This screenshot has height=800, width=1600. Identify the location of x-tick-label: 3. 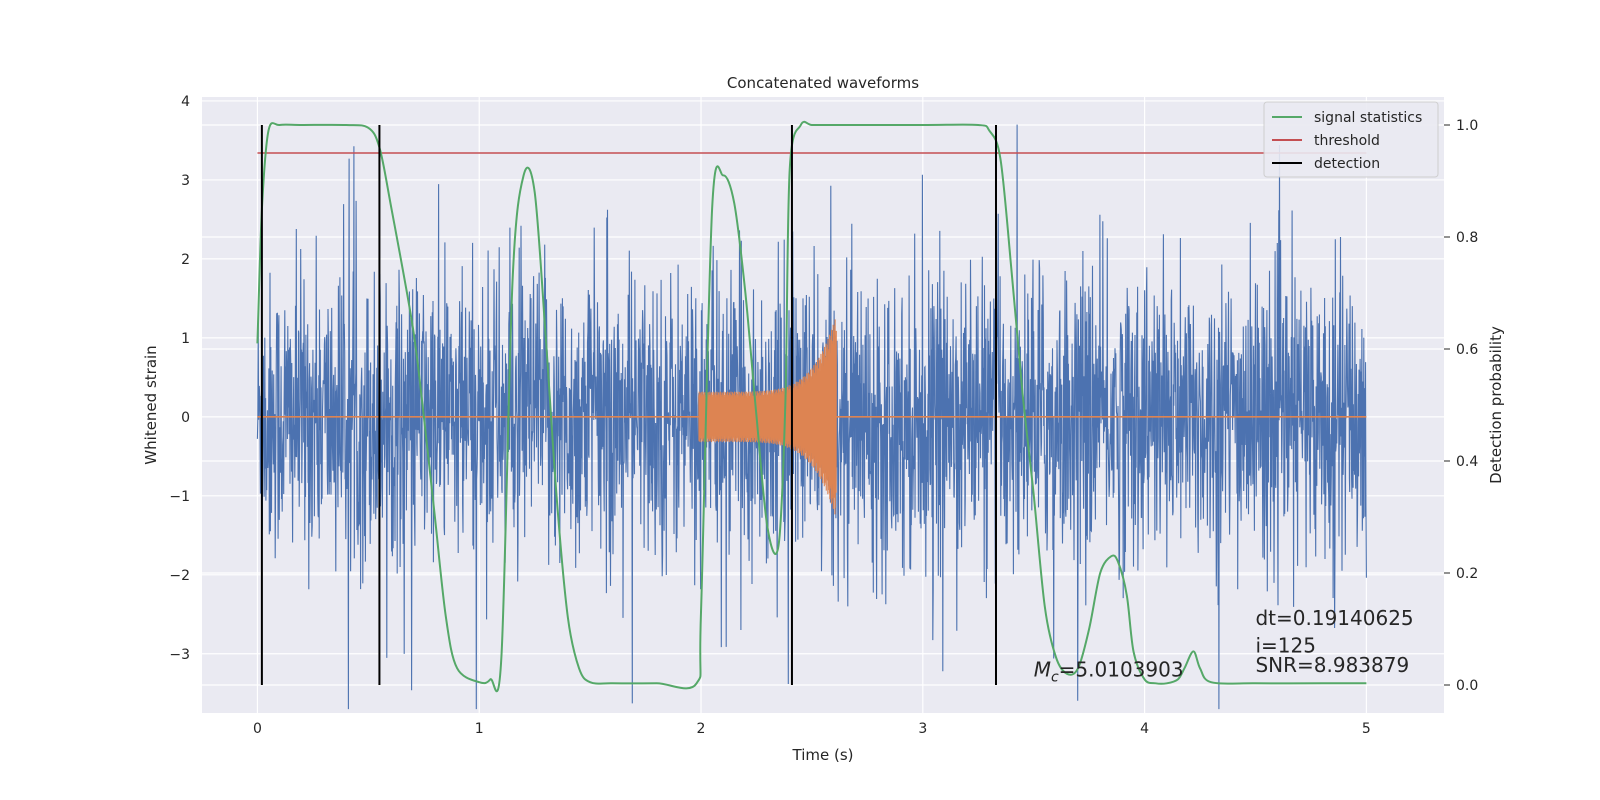
(922, 729).